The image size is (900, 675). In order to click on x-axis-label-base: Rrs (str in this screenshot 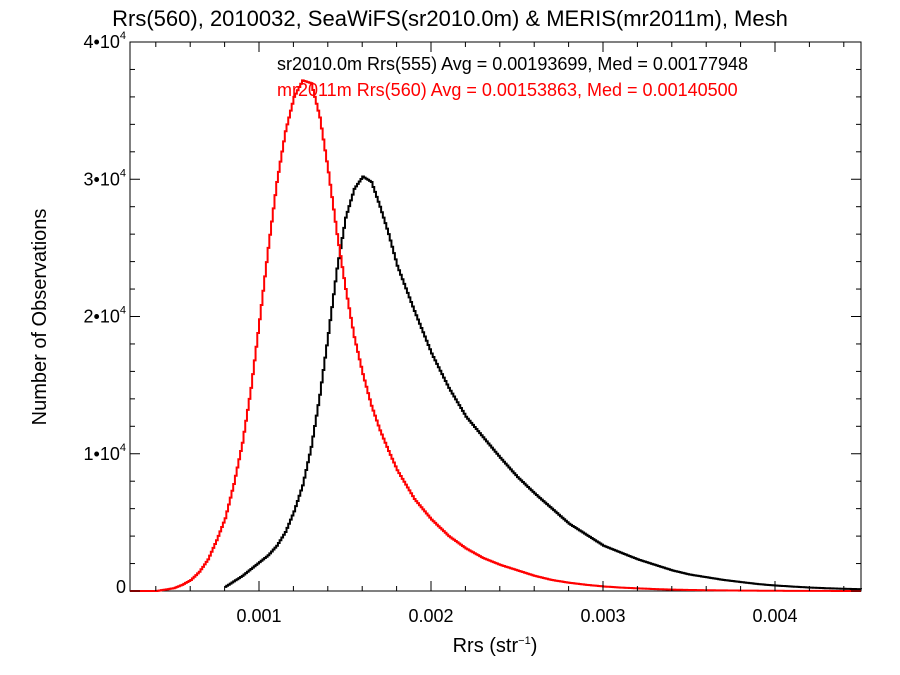, I will do `click(486, 646)`.